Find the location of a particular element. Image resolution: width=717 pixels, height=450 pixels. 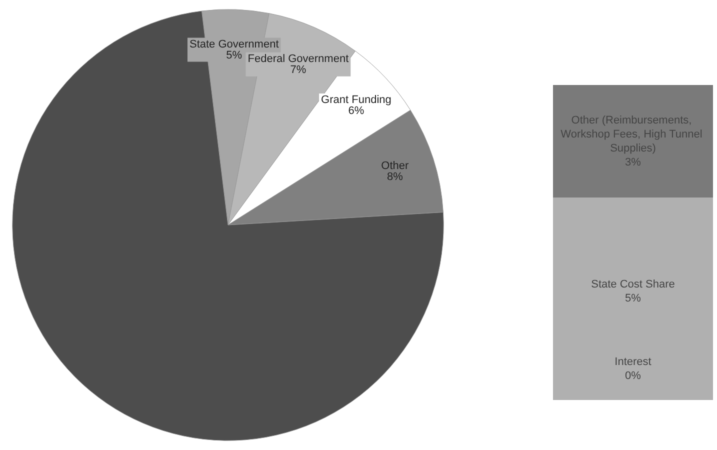

slice-label: State Government is located at coordinates (234, 44).